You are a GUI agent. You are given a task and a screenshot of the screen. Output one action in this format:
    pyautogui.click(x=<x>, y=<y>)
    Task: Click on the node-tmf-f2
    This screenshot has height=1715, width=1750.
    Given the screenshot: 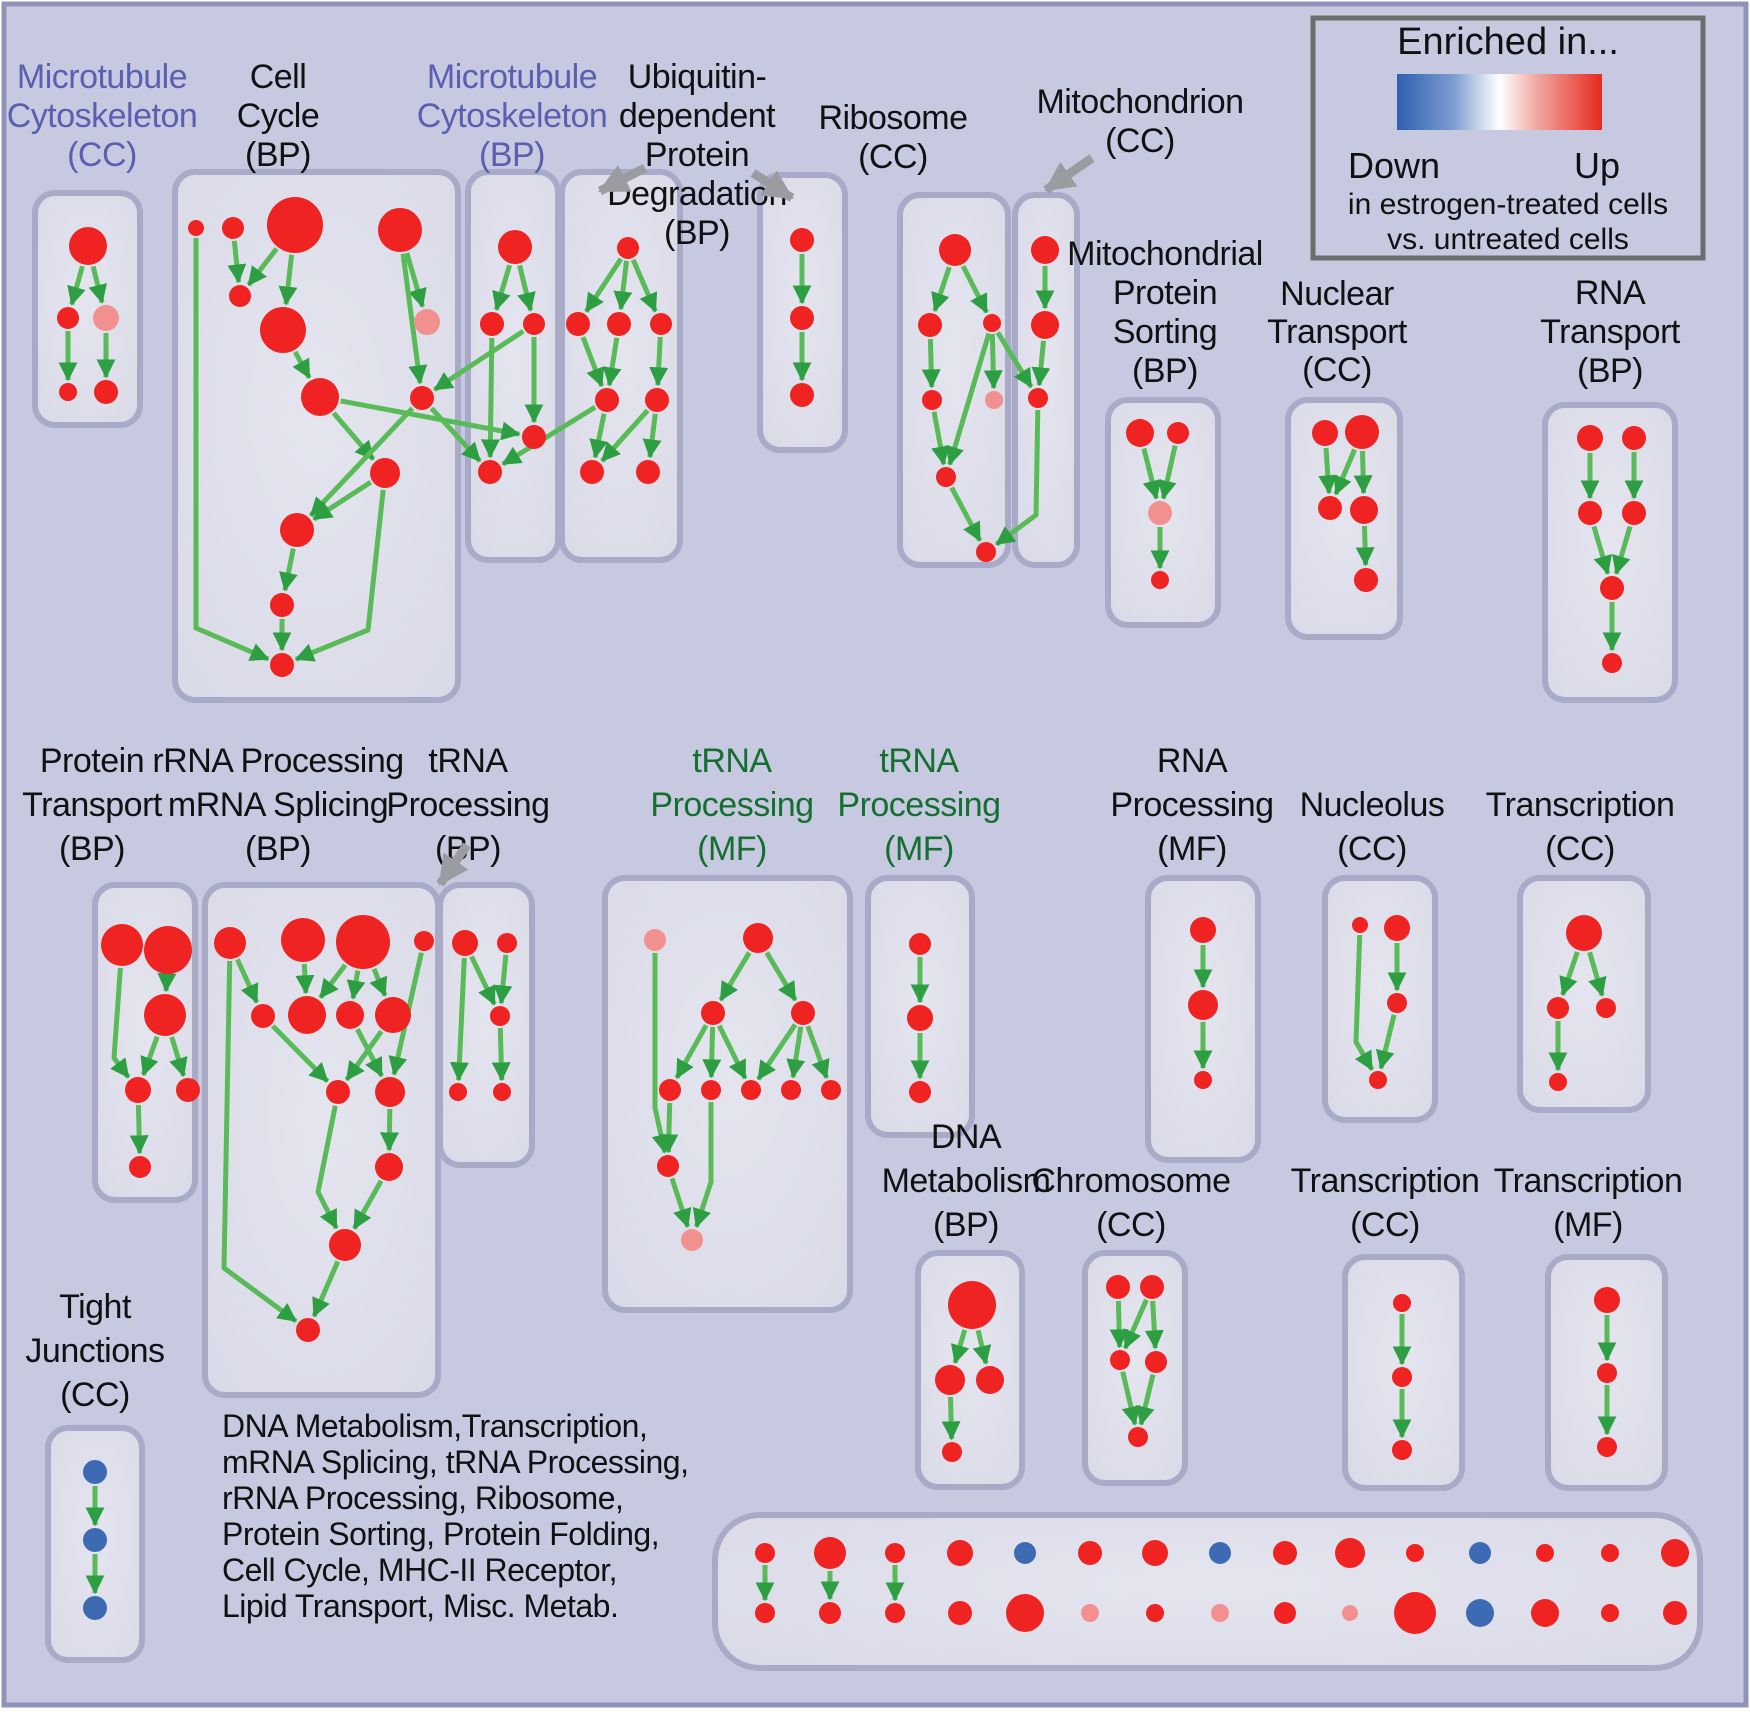 What is the action you would take?
    pyautogui.click(x=1607, y=1373)
    